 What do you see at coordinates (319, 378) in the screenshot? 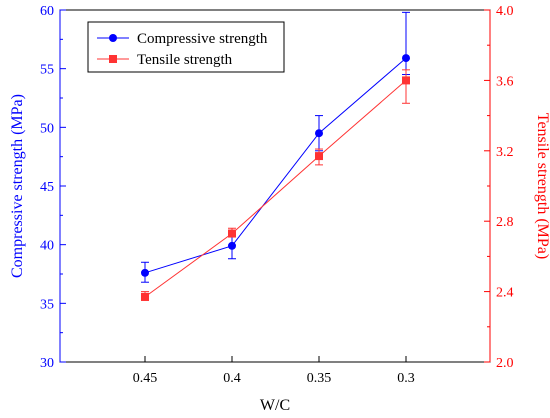
I see `x-tick-label: 0.35` at bounding box center [319, 378].